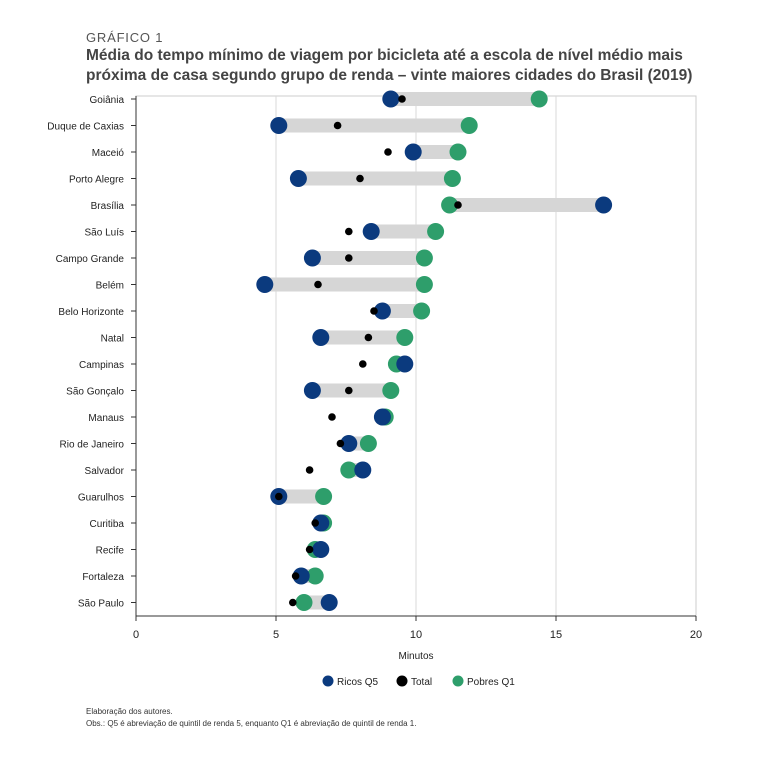 This screenshot has height=760, width=767. Describe the element at coordinates (101, 604) in the screenshot. I see `category-label: São Paulo` at that location.